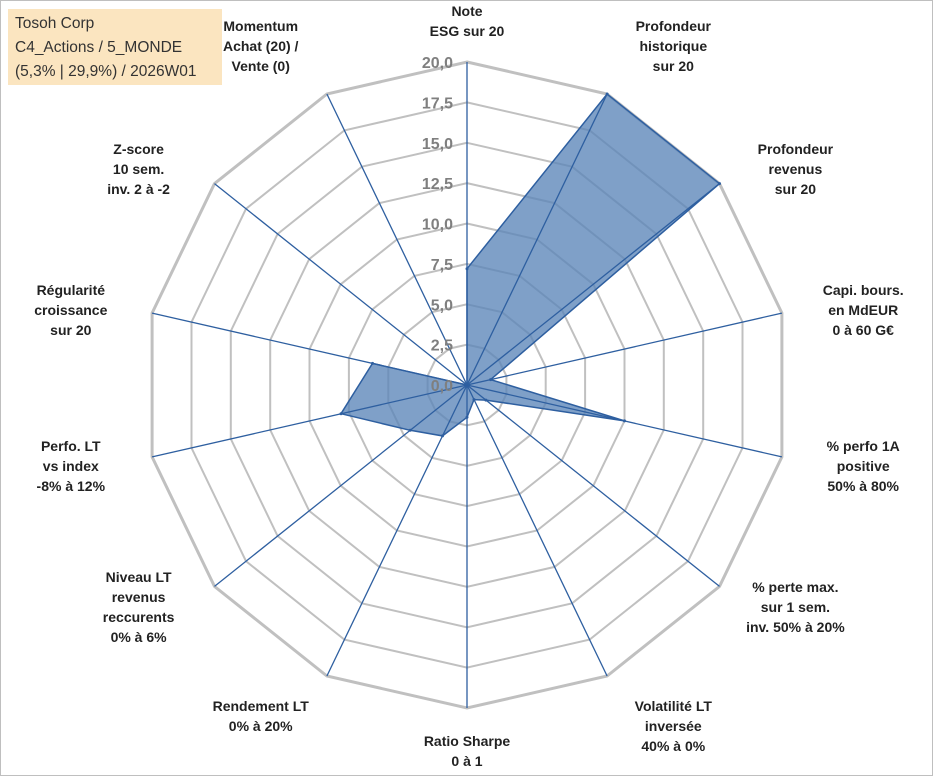 The width and height of the screenshot is (933, 776). Describe the element at coordinates (139, 607) in the screenshot. I see `axis-label-9: Niveau LT revenus reccurents 0% à 6%` at that location.